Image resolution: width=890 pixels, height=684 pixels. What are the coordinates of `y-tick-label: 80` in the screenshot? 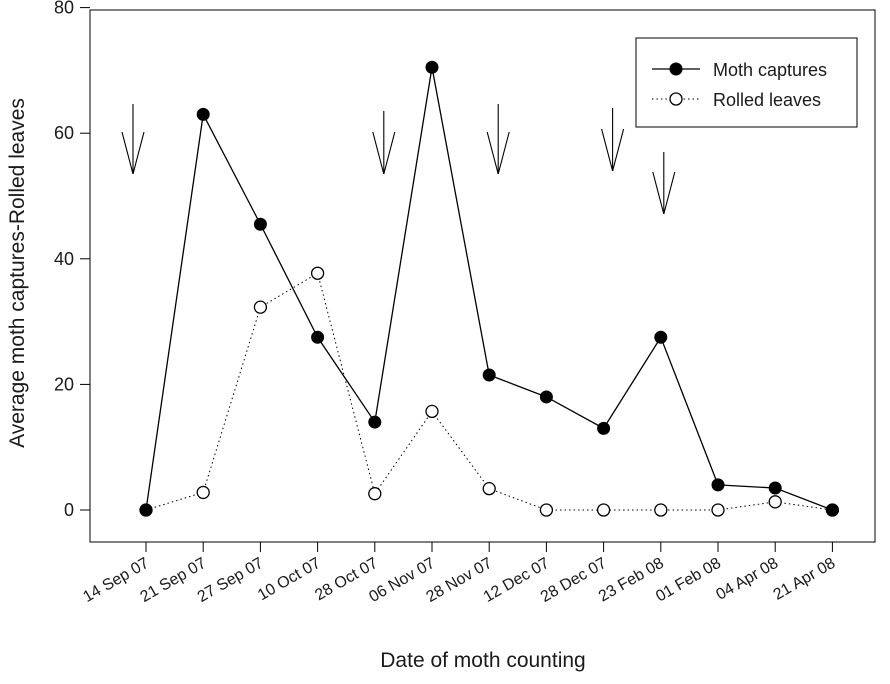 It's located at (64, 9).